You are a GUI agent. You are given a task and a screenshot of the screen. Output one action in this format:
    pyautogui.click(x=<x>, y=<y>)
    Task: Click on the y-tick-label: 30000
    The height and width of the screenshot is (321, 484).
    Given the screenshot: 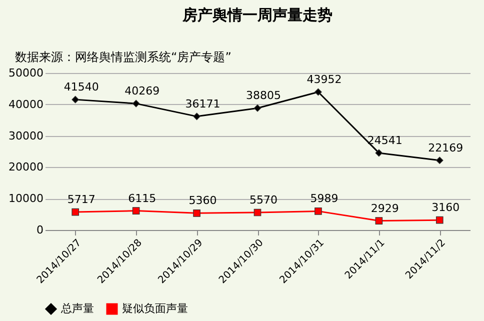 What is the action you would take?
    pyautogui.click(x=26, y=135)
    